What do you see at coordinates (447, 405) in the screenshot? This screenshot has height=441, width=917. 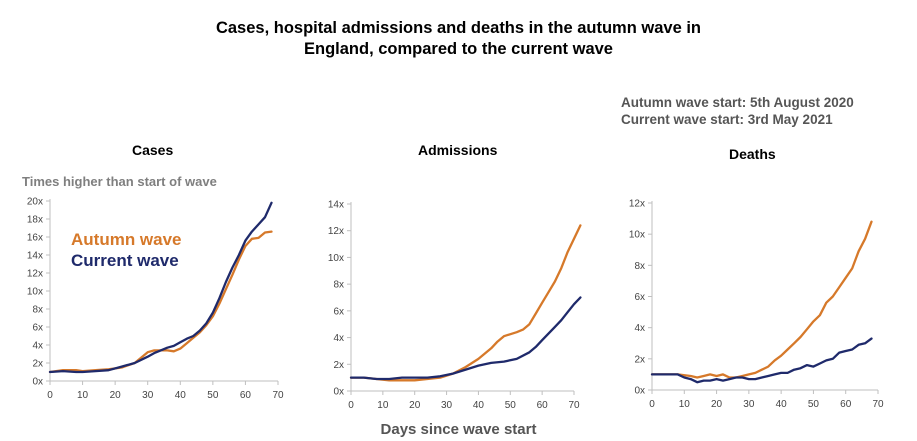 I see `admissions-x-tick-label: 30` at bounding box center [447, 405].